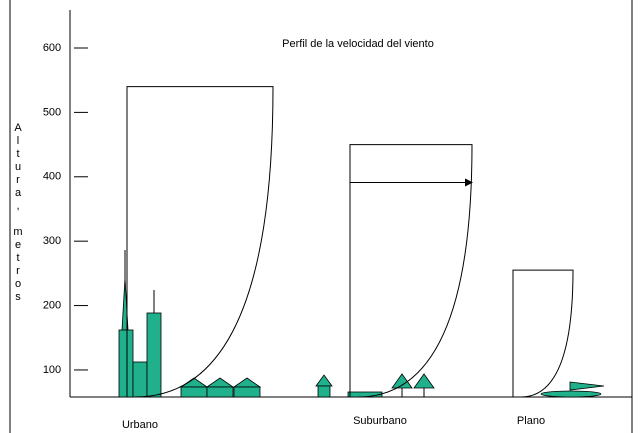 The height and width of the screenshot is (433, 644). What do you see at coordinates (531, 421) in the screenshot?
I see `profile-label: Plano` at bounding box center [531, 421].